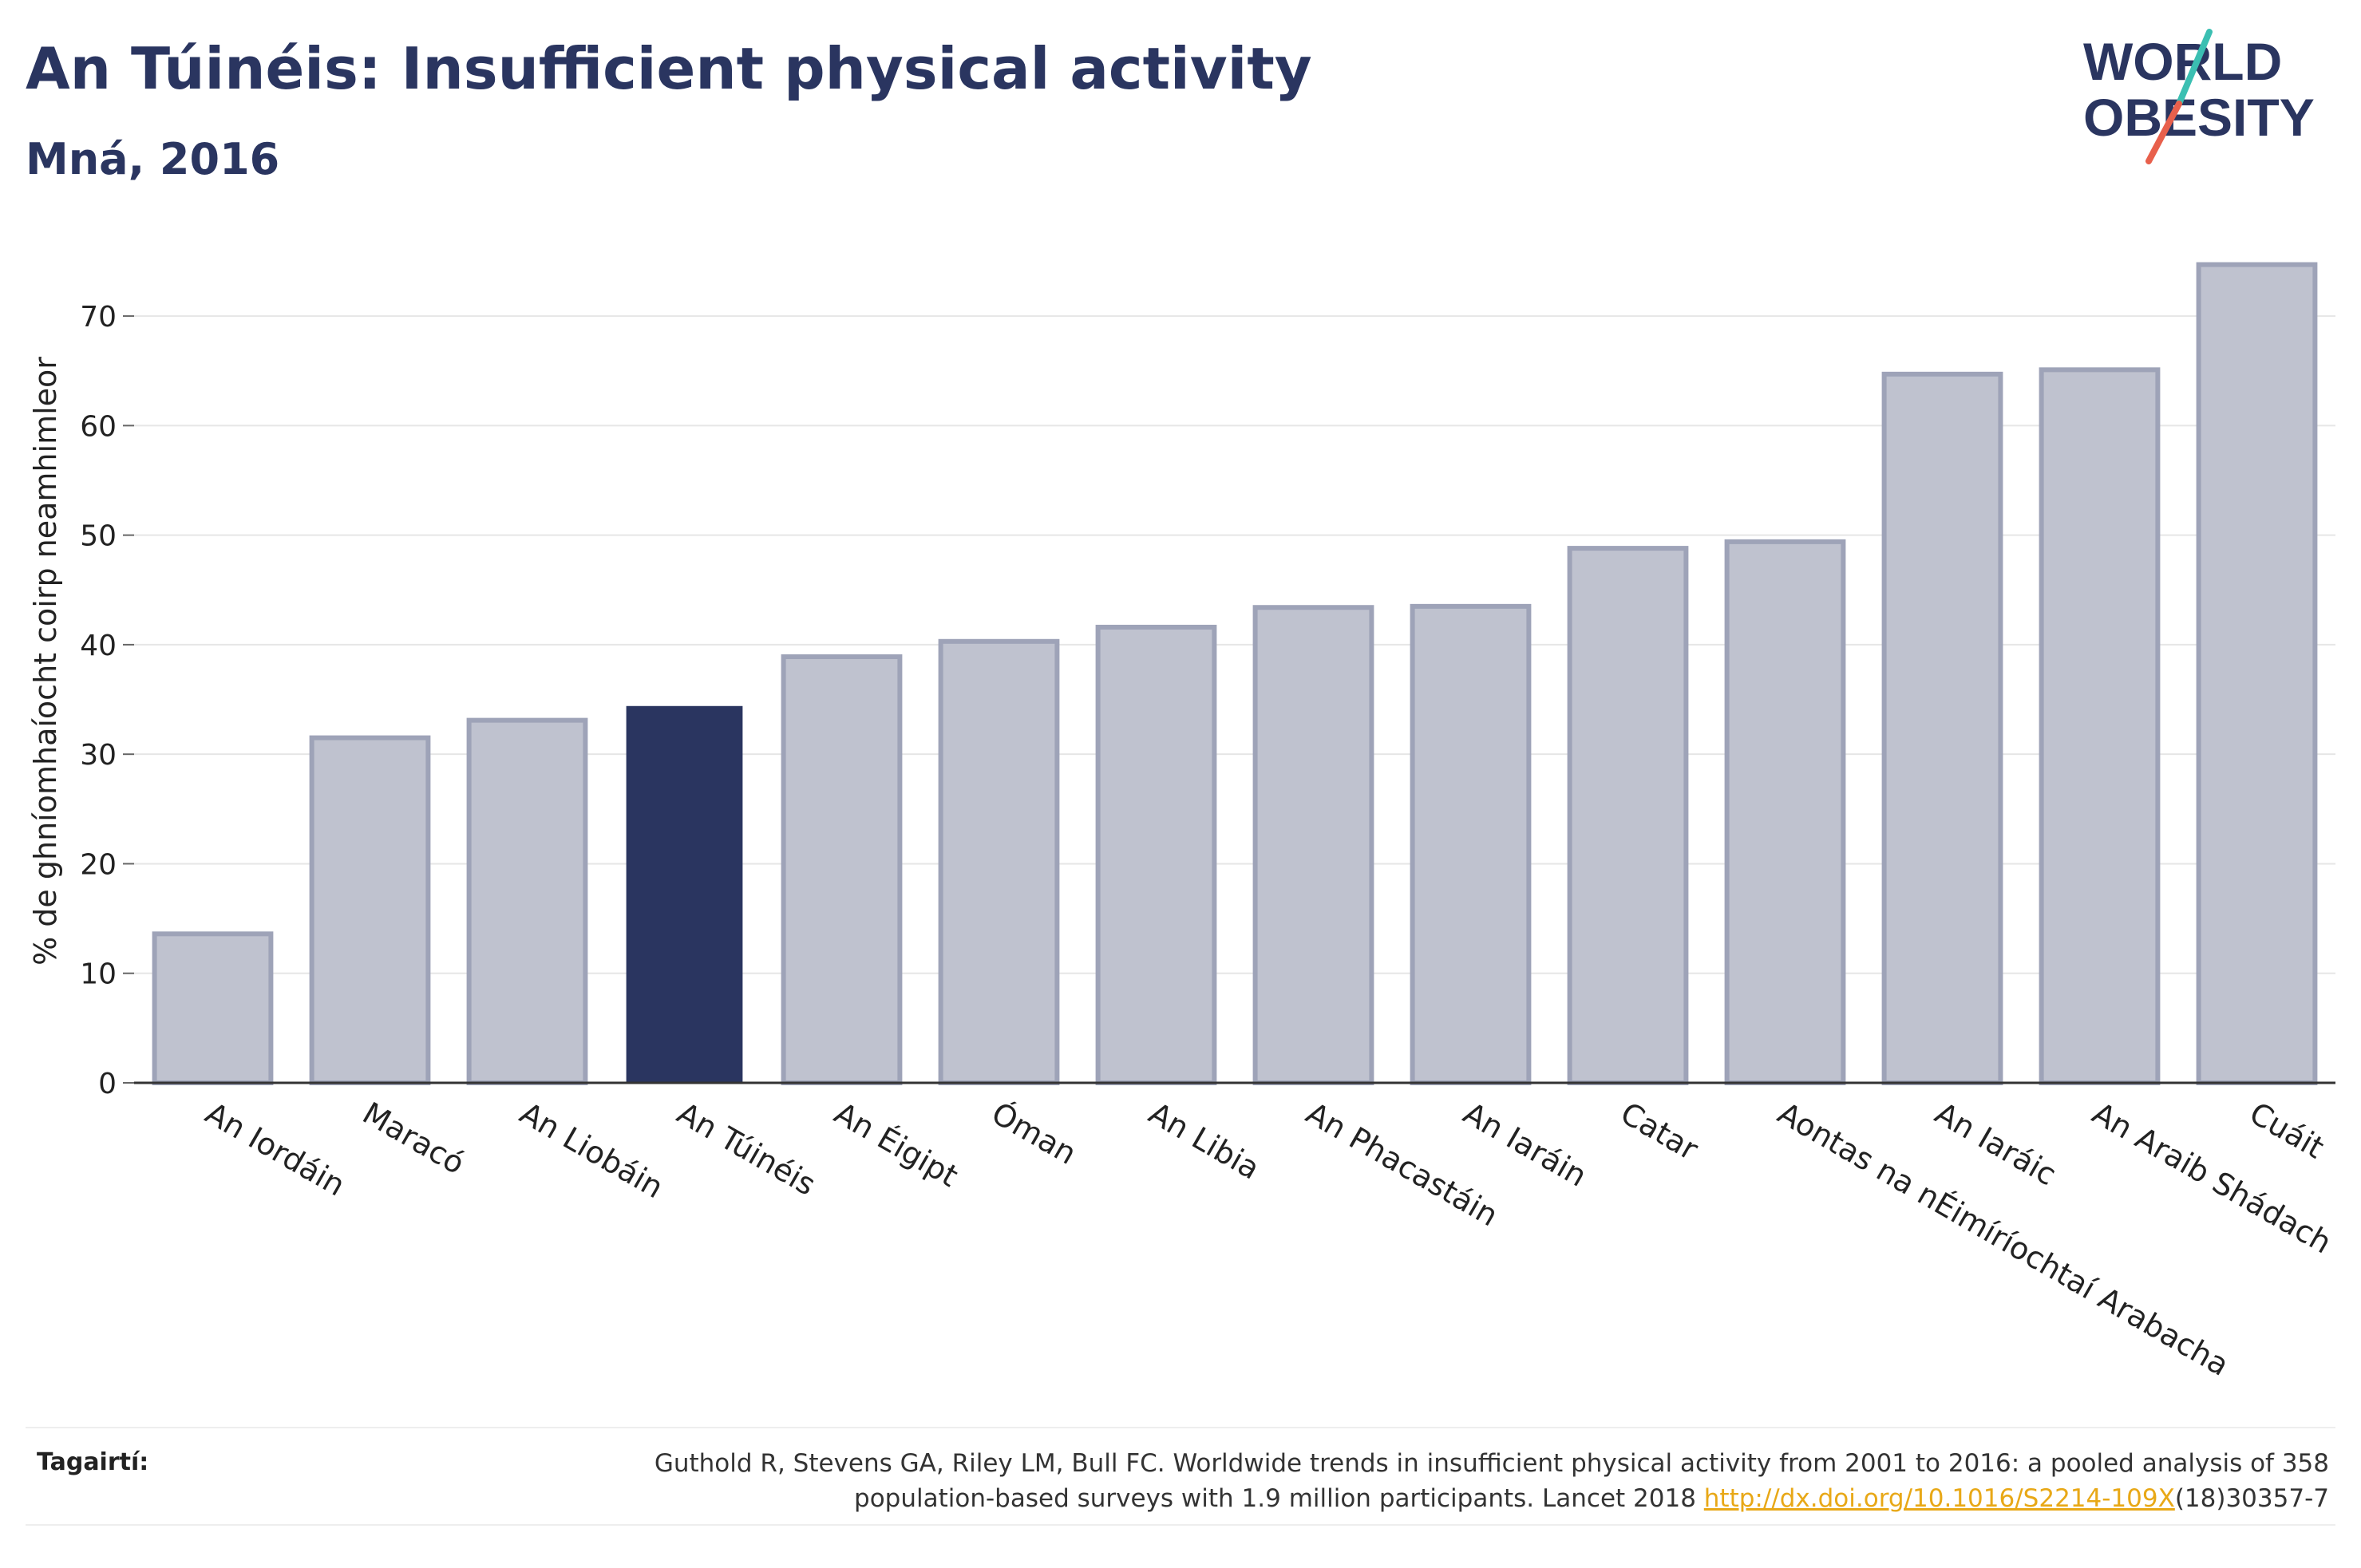 The image size is (2361, 1568). I want to click on chart-subtitle: Mná, 2016, so click(153, 159).